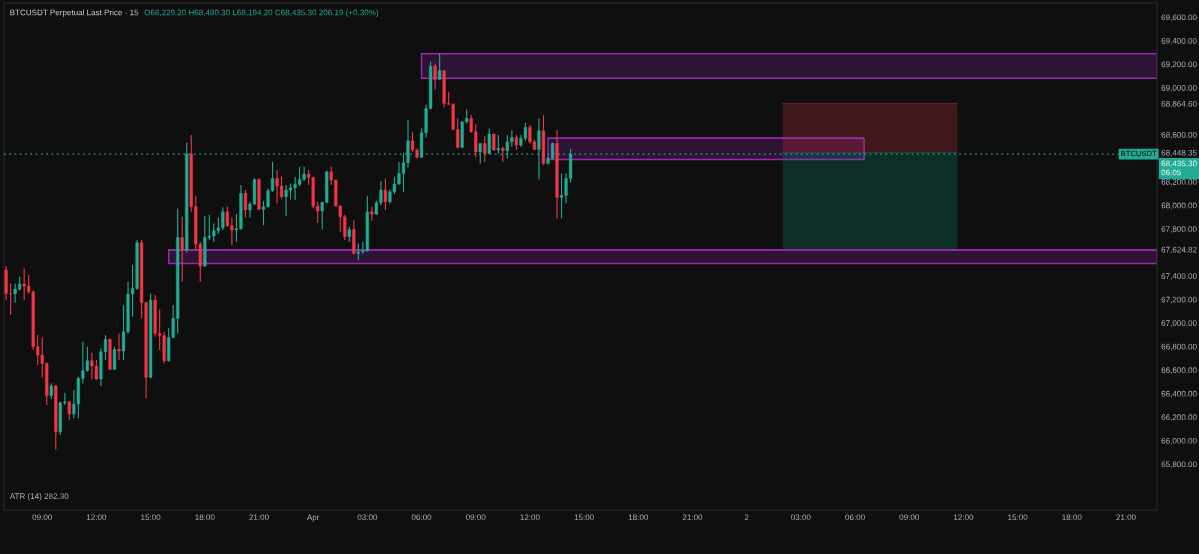 The image size is (1199, 554). Describe the element at coordinates (1179, 182) in the screenshot. I see `y-tick-label: 68,200.00` at that location.